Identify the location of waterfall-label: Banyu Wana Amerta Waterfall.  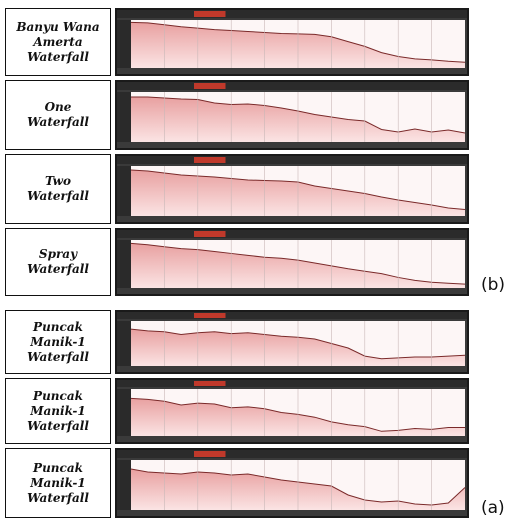
(58, 42).